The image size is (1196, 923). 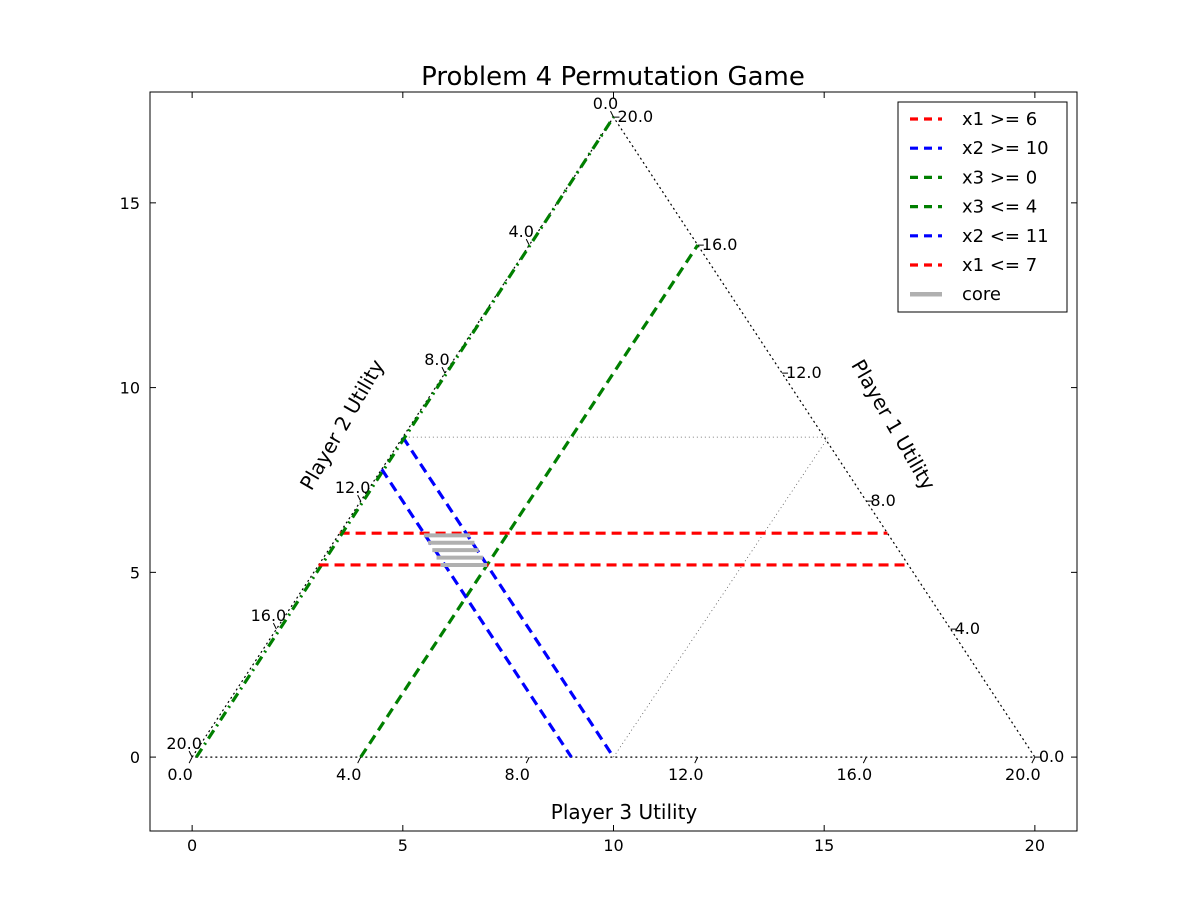 What do you see at coordinates (720, 244) in the screenshot?
I see `right-axis-tick-label: 16.0` at bounding box center [720, 244].